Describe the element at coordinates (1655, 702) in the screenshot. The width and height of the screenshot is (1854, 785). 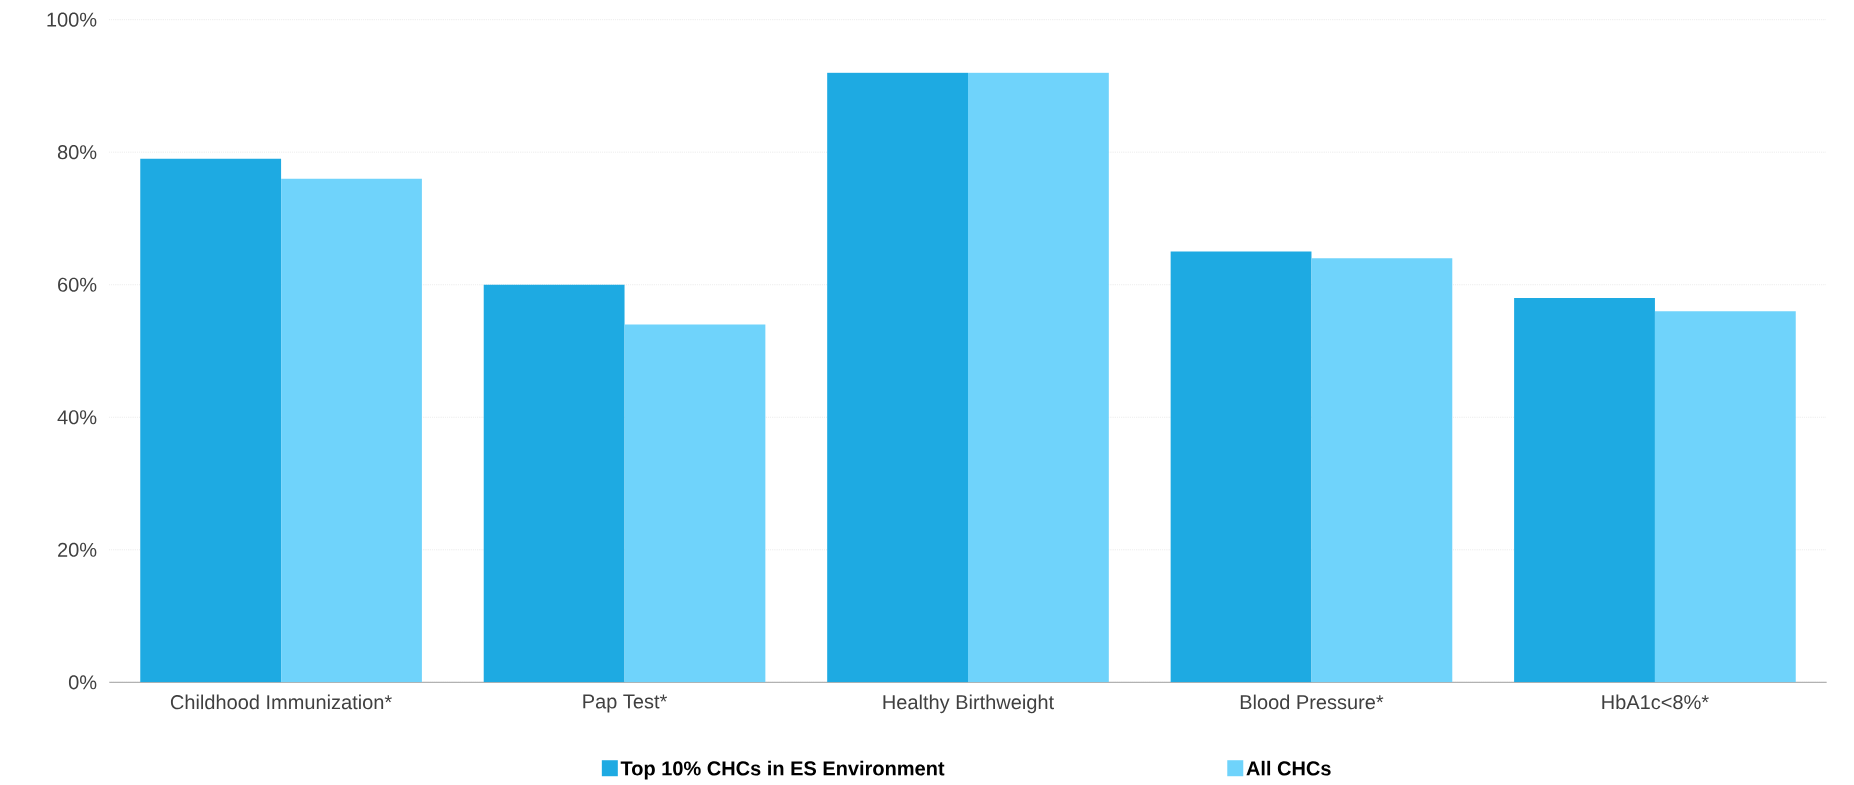
I see `x-tick-label: HbA1c<8%*` at that location.